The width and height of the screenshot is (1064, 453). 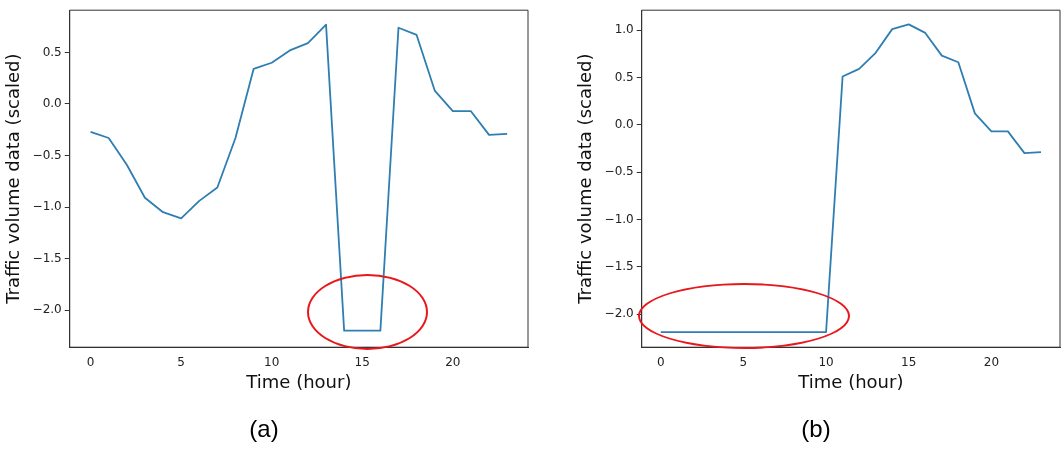 I want to click on y-tick-label: 1.0, so click(x=624, y=29).